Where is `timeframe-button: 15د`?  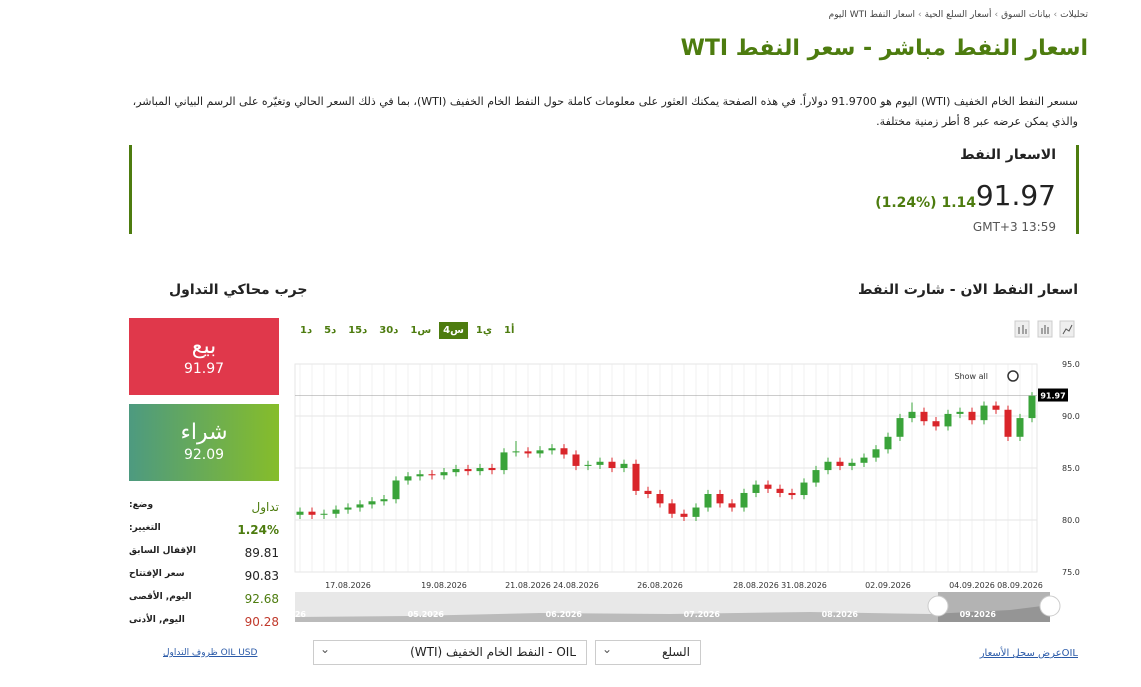 timeframe-button: 15د is located at coordinates (358, 330).